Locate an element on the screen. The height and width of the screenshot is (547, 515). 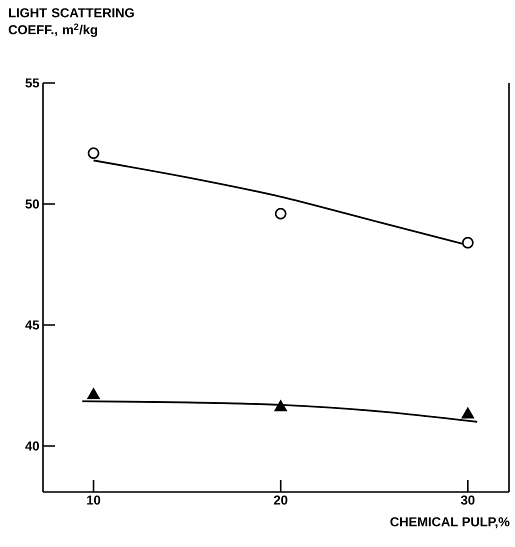
y-axis-title: LIGHT SCATTERING COEFF., m$^{2}$/kg is located at coordinates (71, 22).